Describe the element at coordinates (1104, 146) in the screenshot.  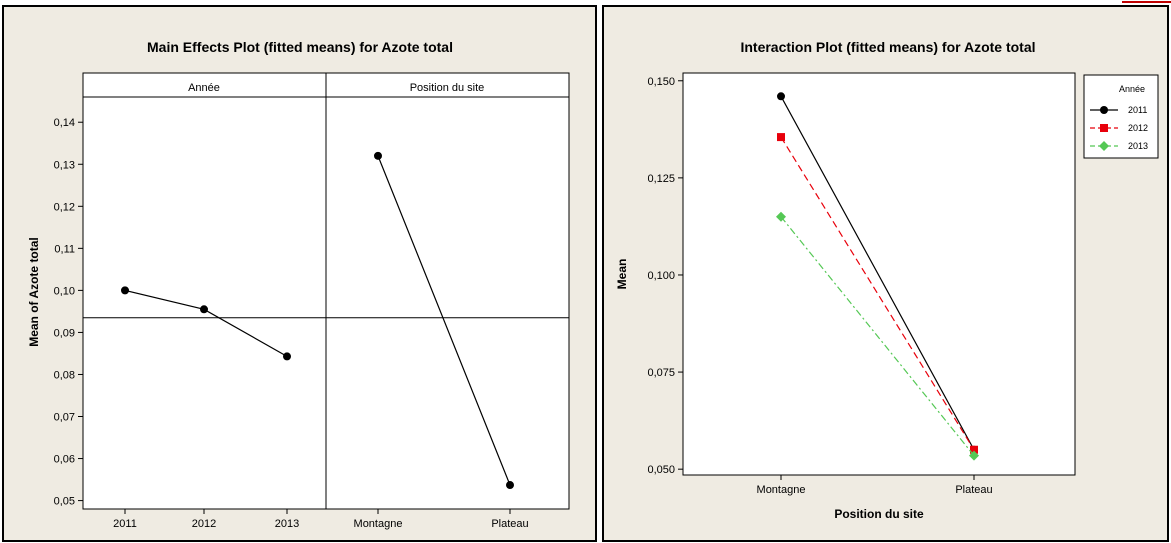
I see `legend-marker-2013` at that location.